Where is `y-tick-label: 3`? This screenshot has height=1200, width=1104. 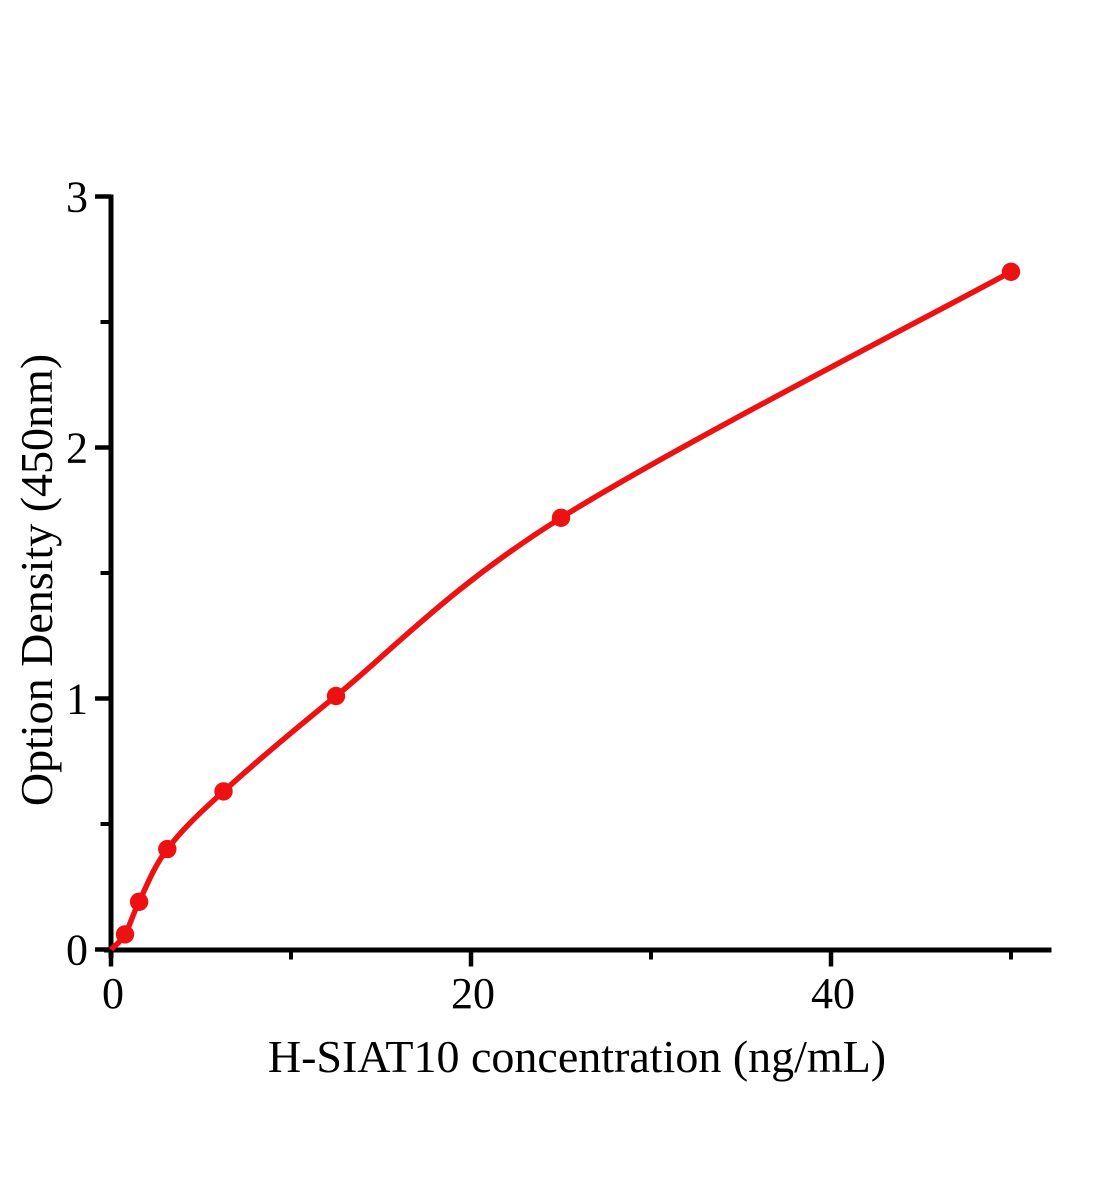
y-tick-label: 3 is located at coordinates (77, 197).